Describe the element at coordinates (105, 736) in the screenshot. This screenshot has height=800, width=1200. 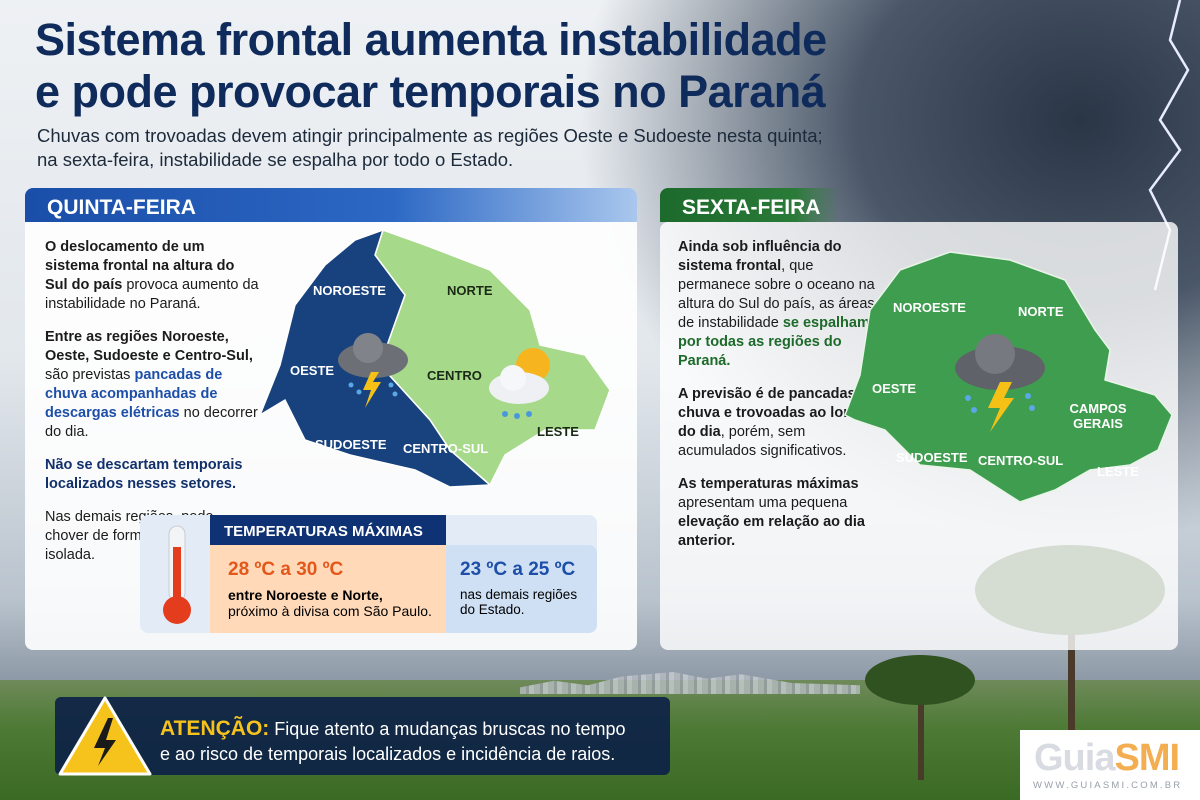
I see `warning-icon` at that location.